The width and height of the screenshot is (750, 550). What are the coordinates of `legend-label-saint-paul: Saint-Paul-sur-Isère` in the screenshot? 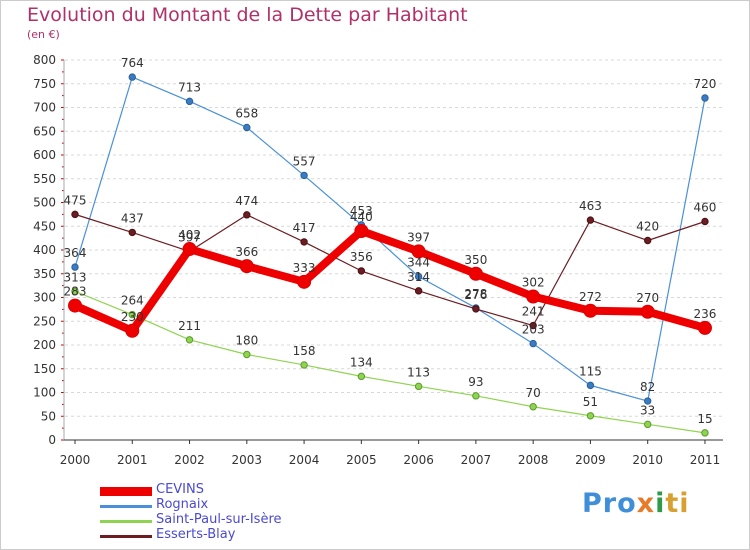 It's located at (219, 519).